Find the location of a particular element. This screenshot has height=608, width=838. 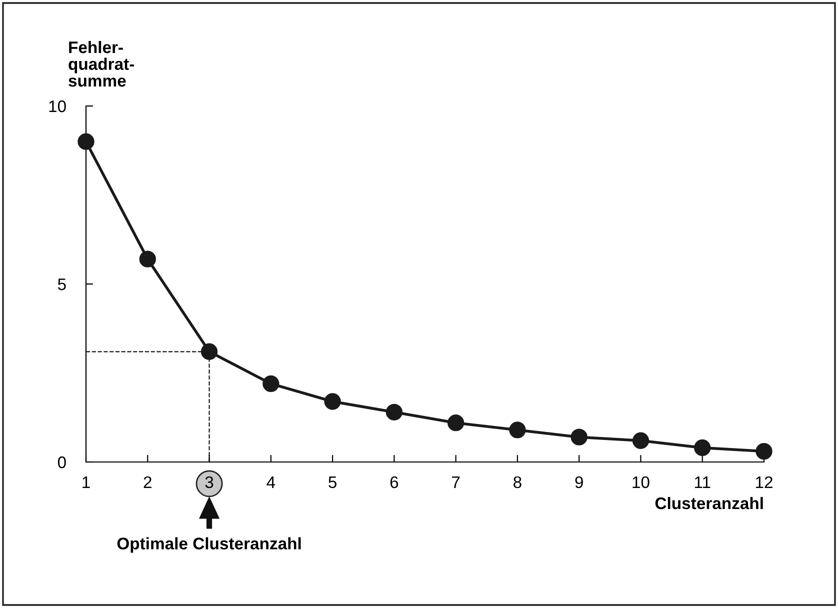

x-tick-label: 6 is located at coordinates (394, 482).